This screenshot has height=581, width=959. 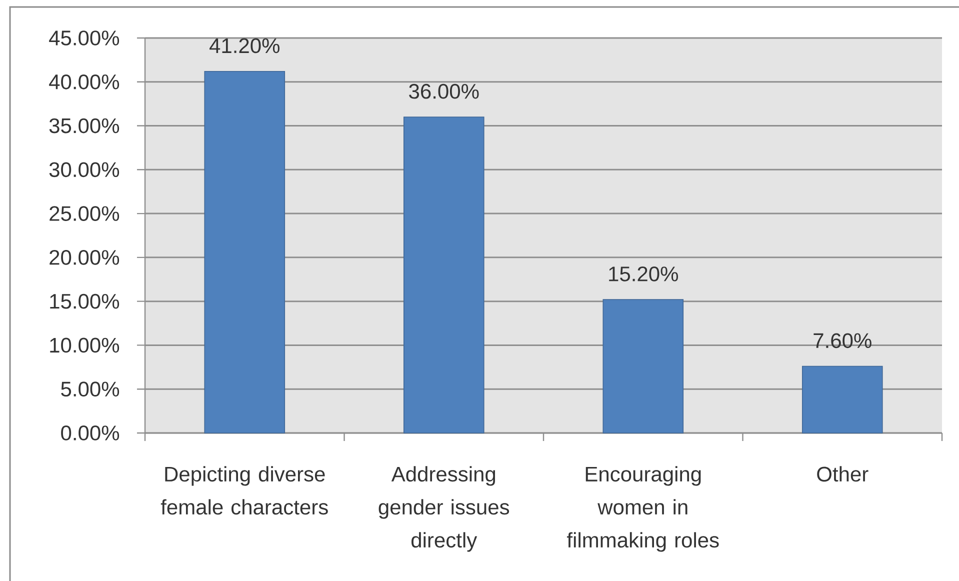 I want to click on y-tick-label: 35.00%, so click(x=84, y=126).